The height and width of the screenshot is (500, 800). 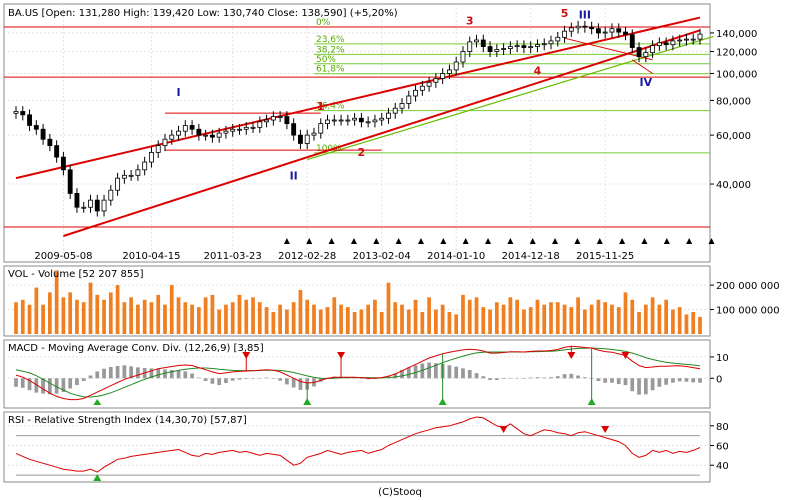 What do you see at coordinates (357, 374) in the screenshot?
I see `macd-panel-frame` at bounding box center [357, 374].